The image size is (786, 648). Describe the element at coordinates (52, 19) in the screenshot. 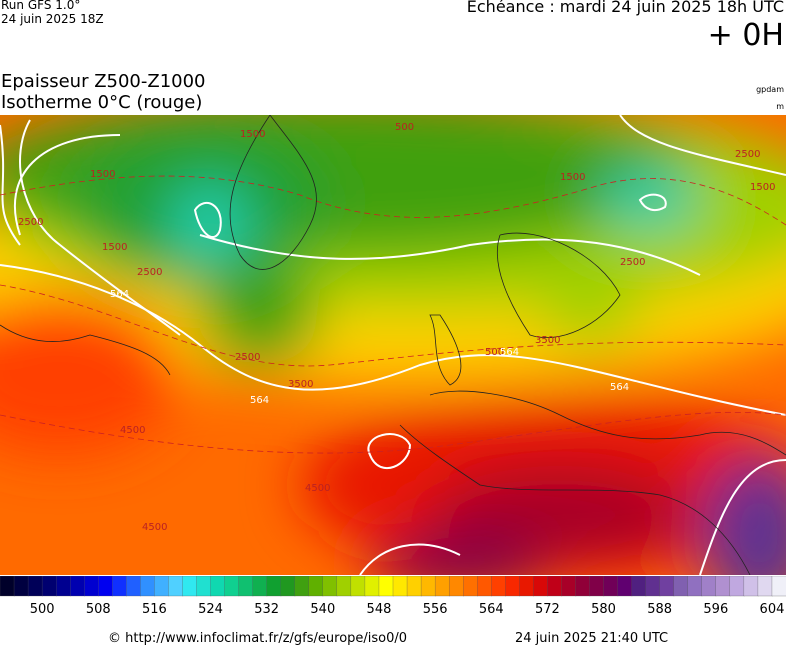

I see `run-date: 24 juin 2025 18Z` at that location.